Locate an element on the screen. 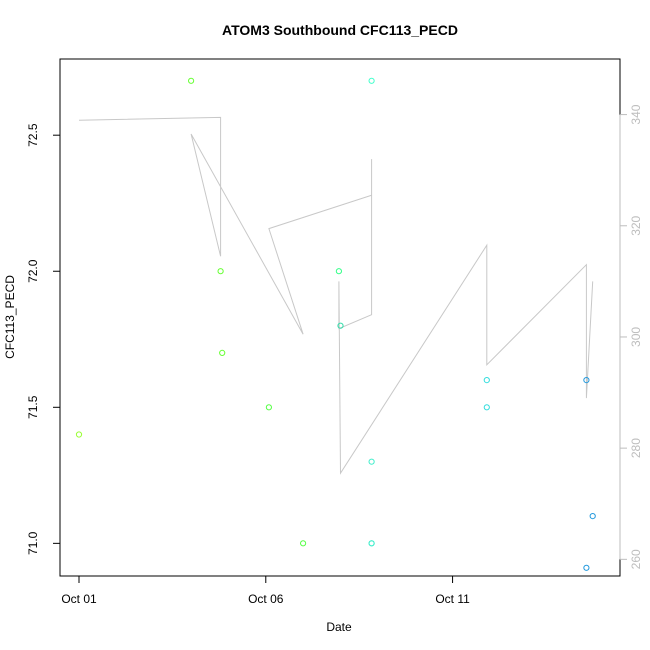 This screenshot has width=650, height=650. y-axis-label: CFC113_PECD is located at coordinates (10, 317).